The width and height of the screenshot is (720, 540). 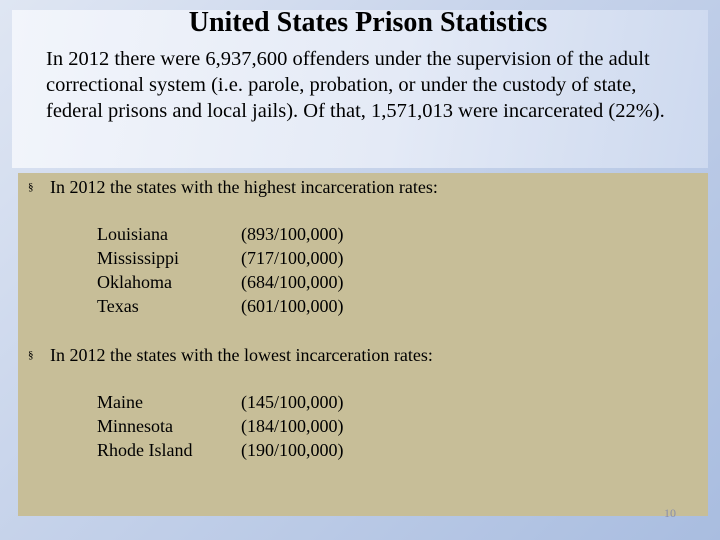 What do you see at coordinates (292, 234) in the screenshot?
I see `state-rate: (893/100,000)` at bounding box center [292, 234].